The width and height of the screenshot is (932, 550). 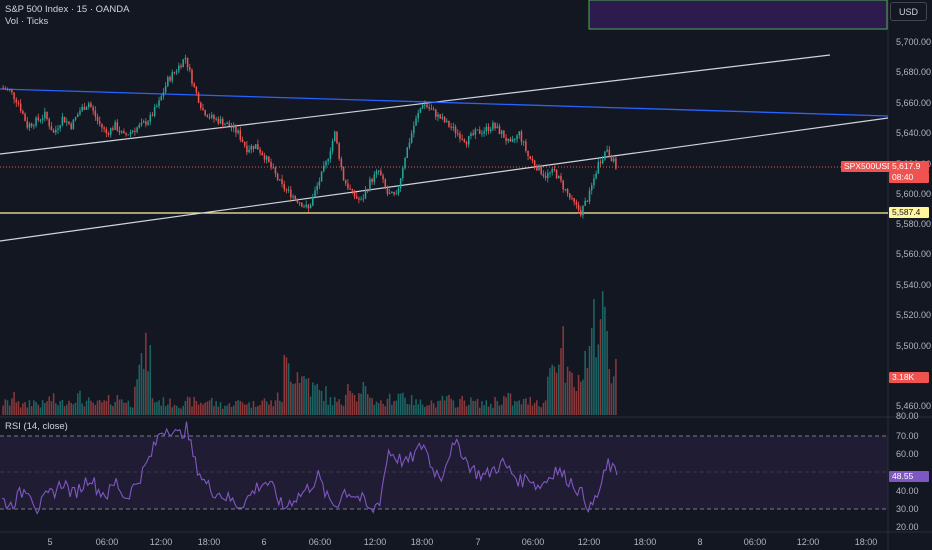 I want to click on price-tick-label: 5,460.00, so click(x=914, y=406).